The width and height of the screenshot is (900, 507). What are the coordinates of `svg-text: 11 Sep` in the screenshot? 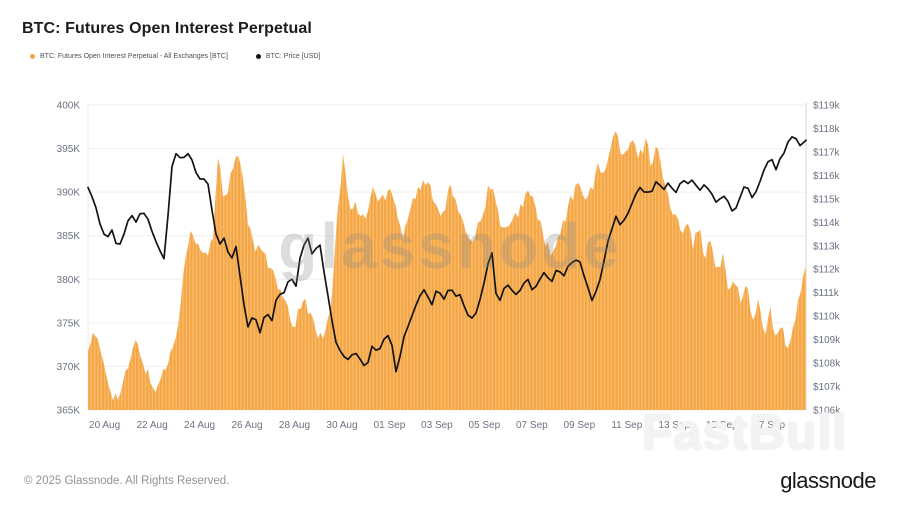 It's located at (626, 425).